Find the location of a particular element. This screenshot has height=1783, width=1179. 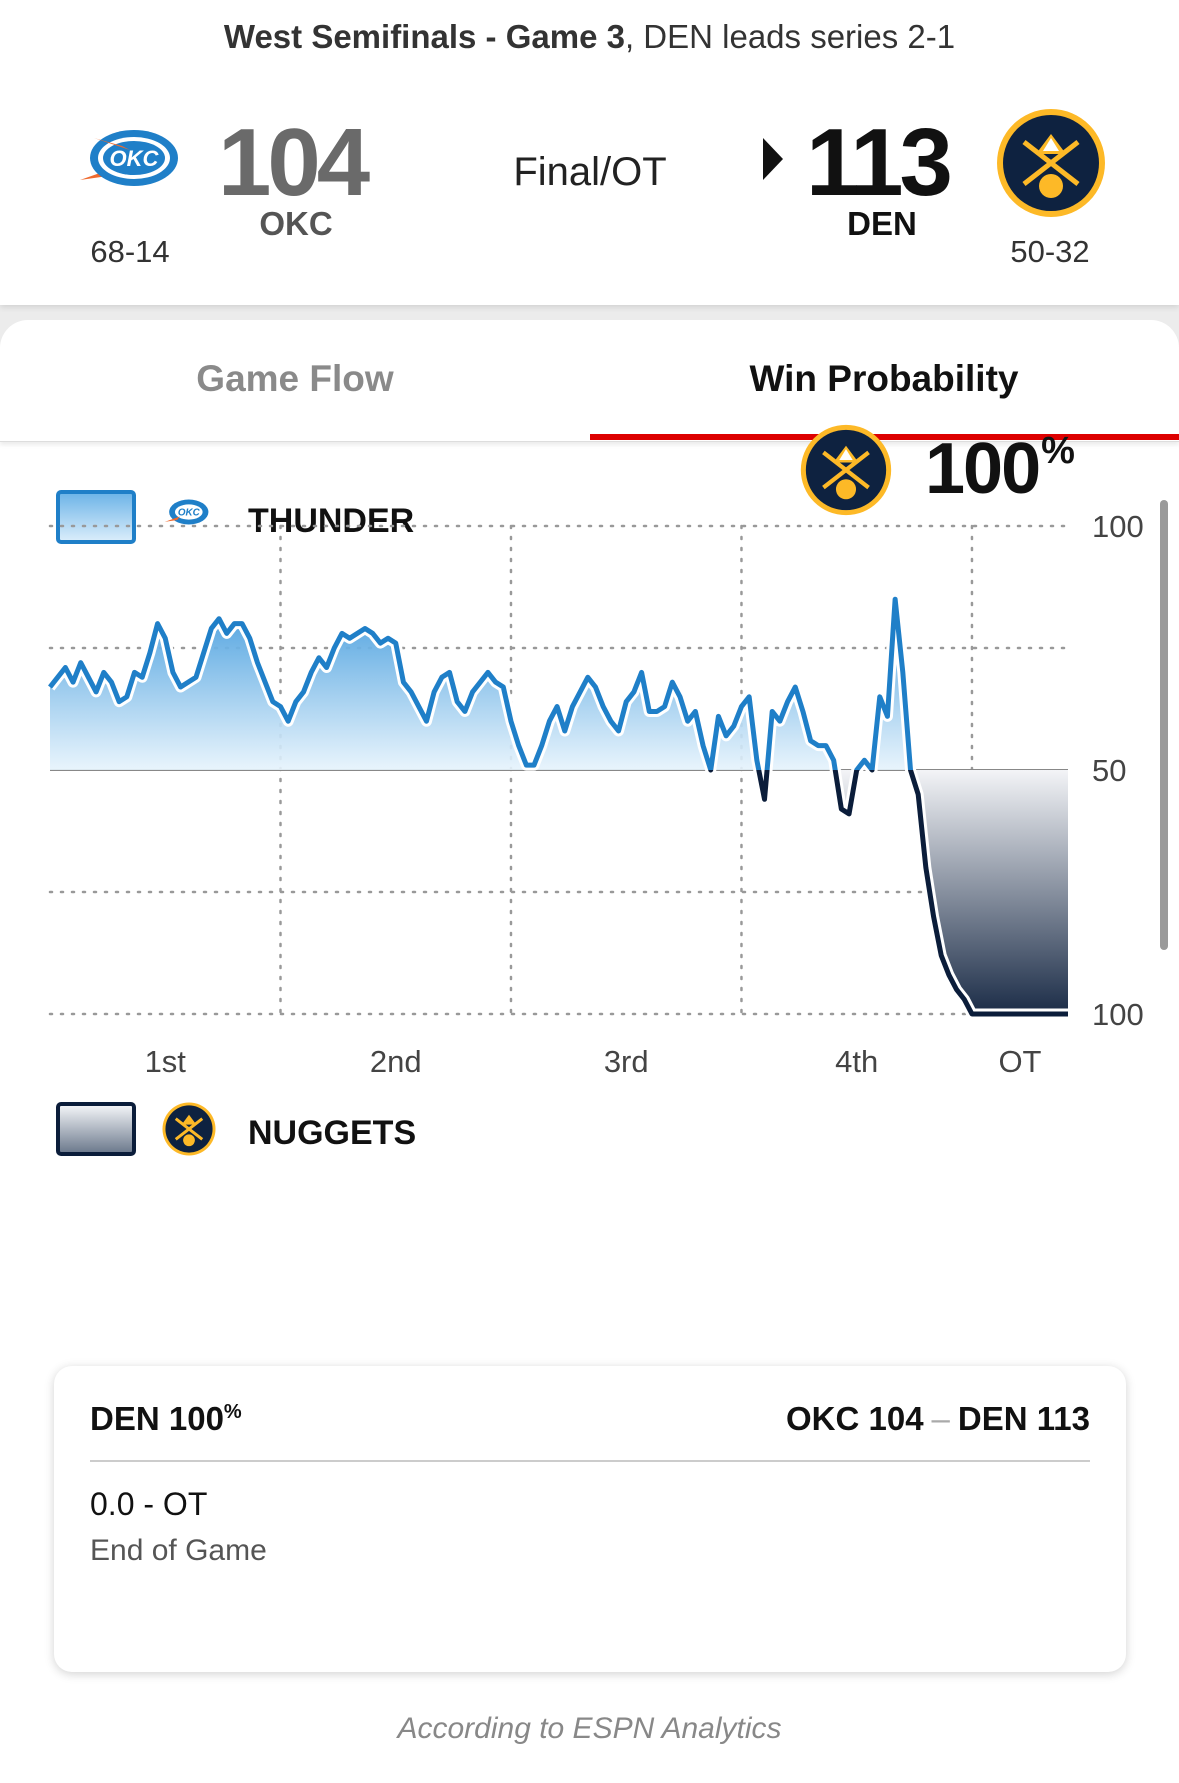

okc-area is located at coordinates (559, 684).